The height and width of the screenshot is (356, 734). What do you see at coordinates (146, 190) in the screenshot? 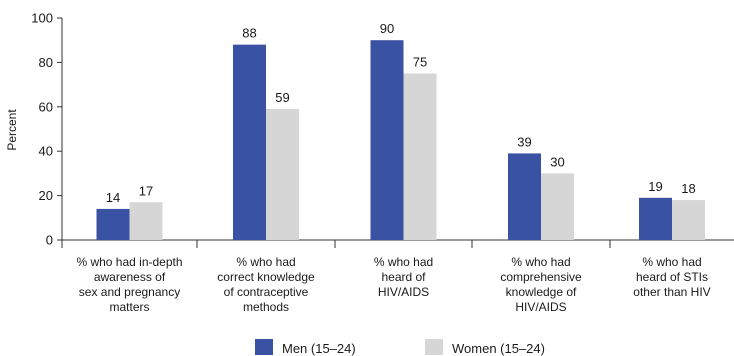
I see `data-label: 17` at bounding box center [146, 190].